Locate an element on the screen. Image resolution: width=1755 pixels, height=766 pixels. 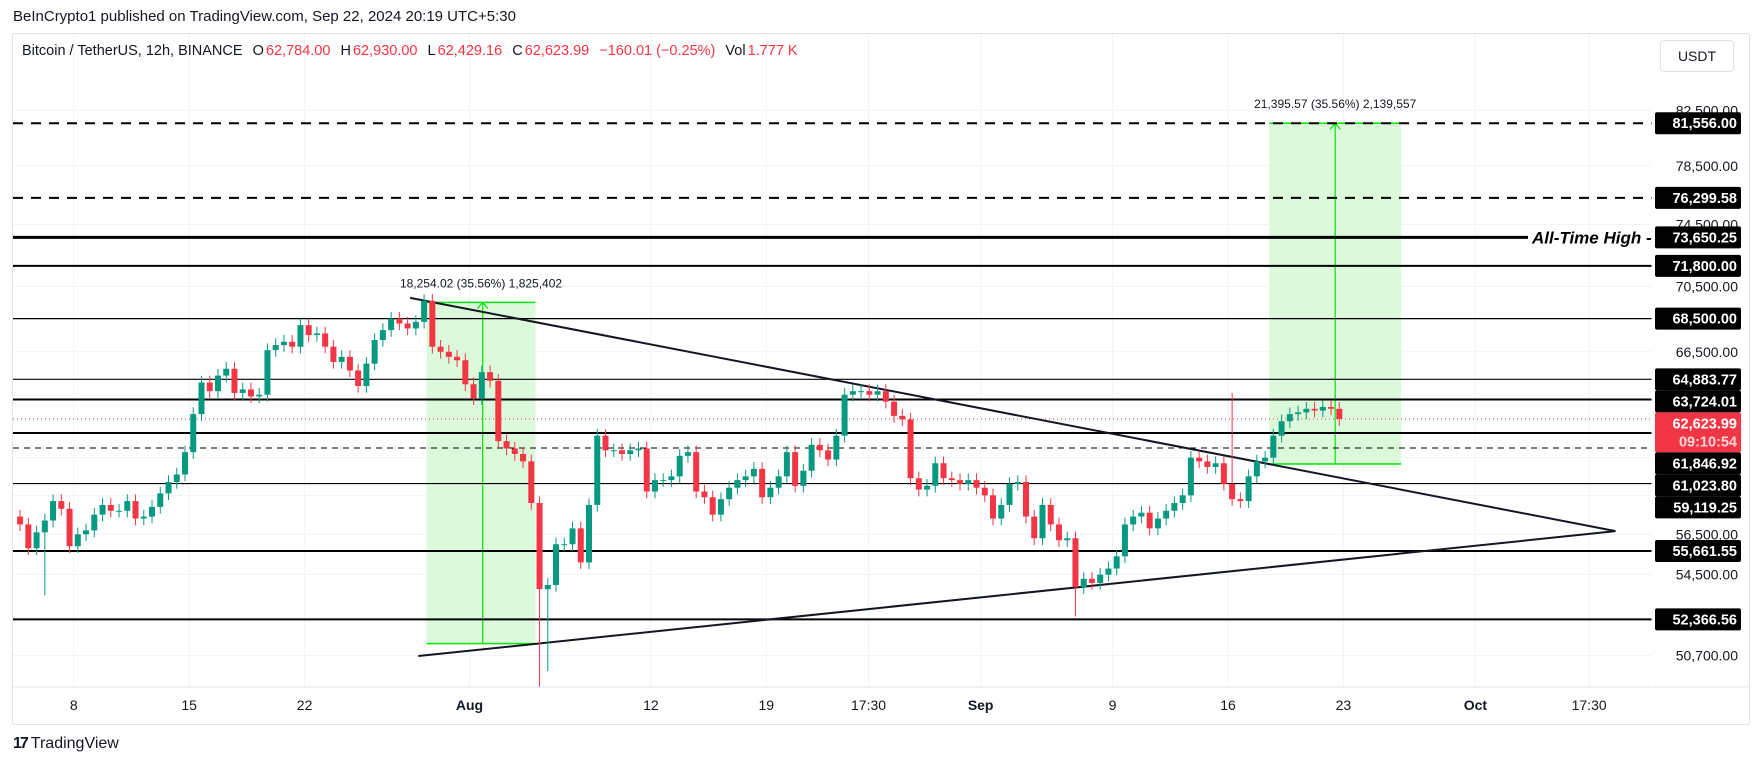
time-axis-tick: 9 is located at coordinates (1113, 705).